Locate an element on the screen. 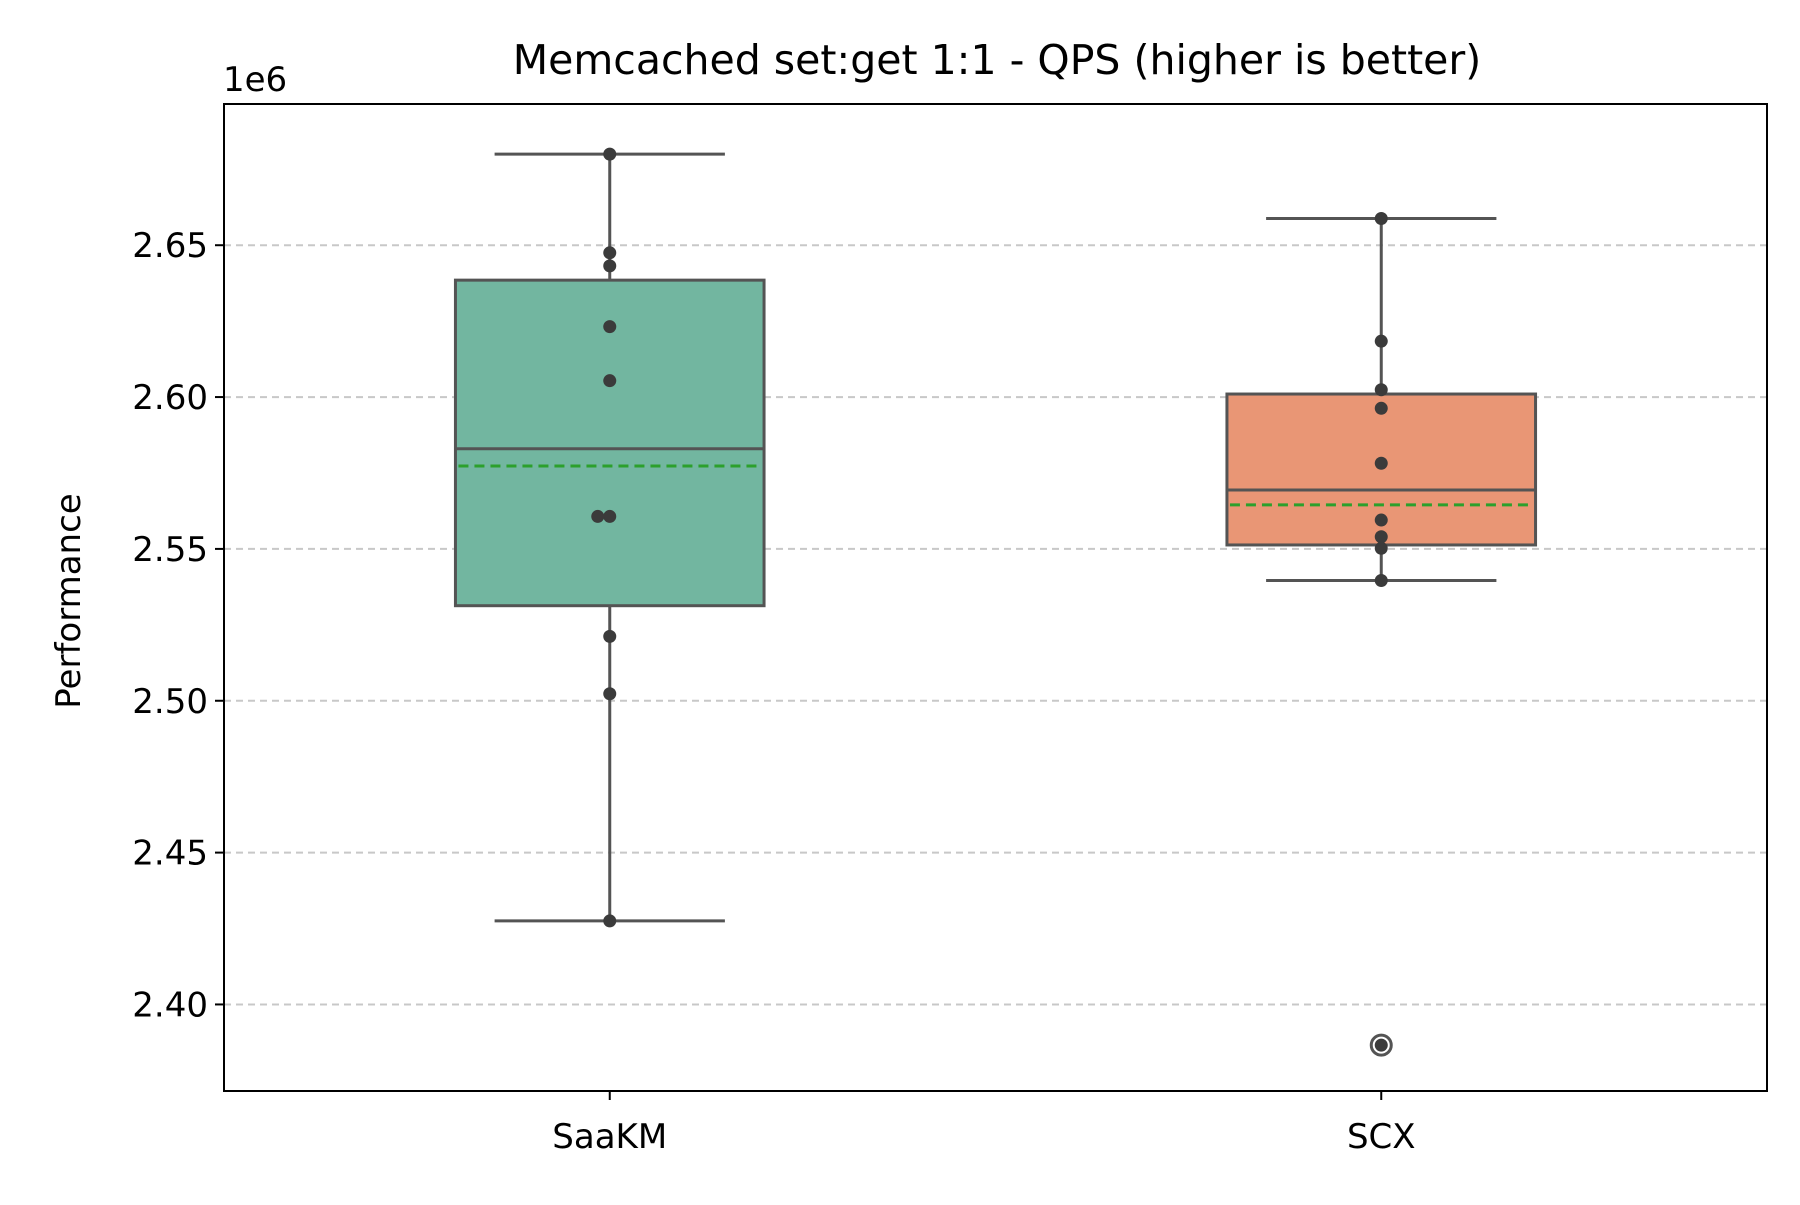  y-tick-label: 2.65 is located at coordinates (170, 246).